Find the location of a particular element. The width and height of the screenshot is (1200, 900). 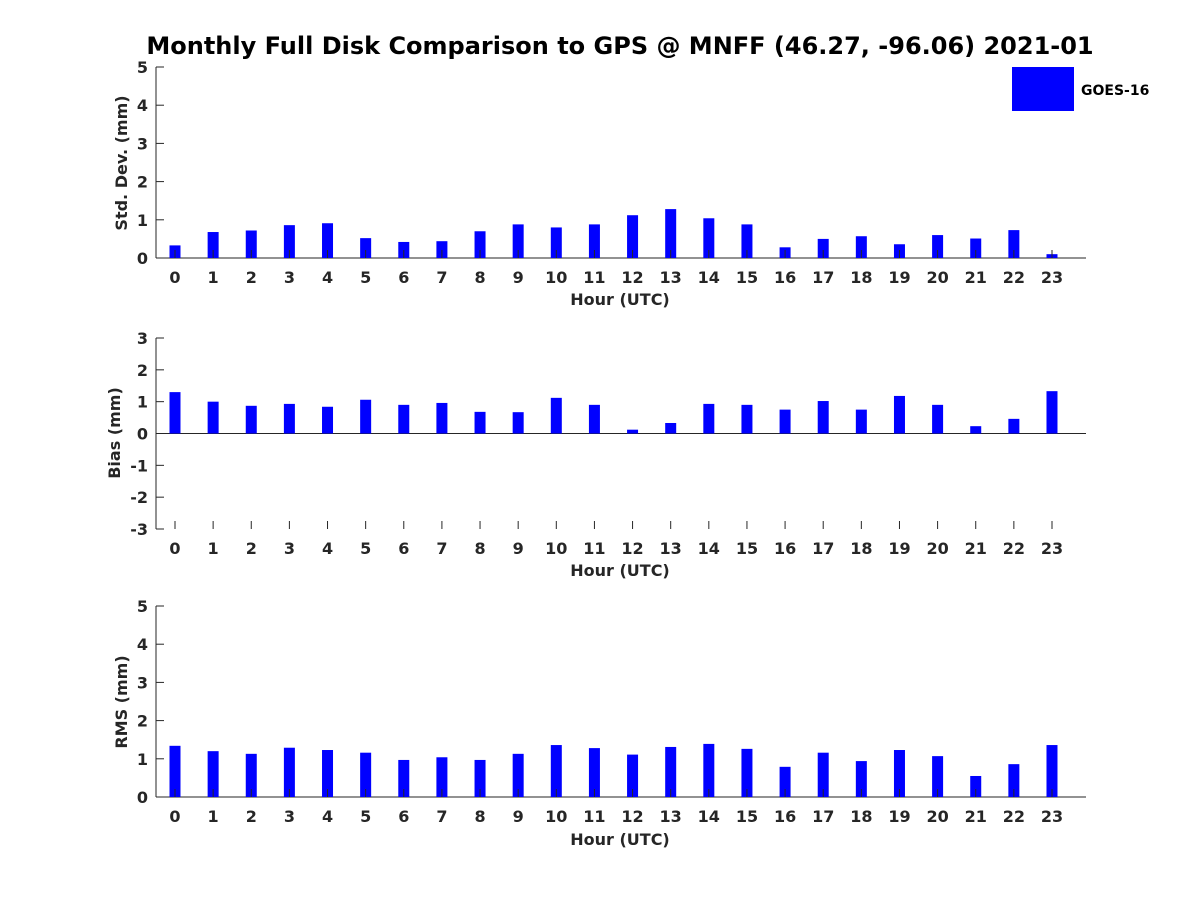

bias-ytick-label: -1 is located at coordinates (139, 465).